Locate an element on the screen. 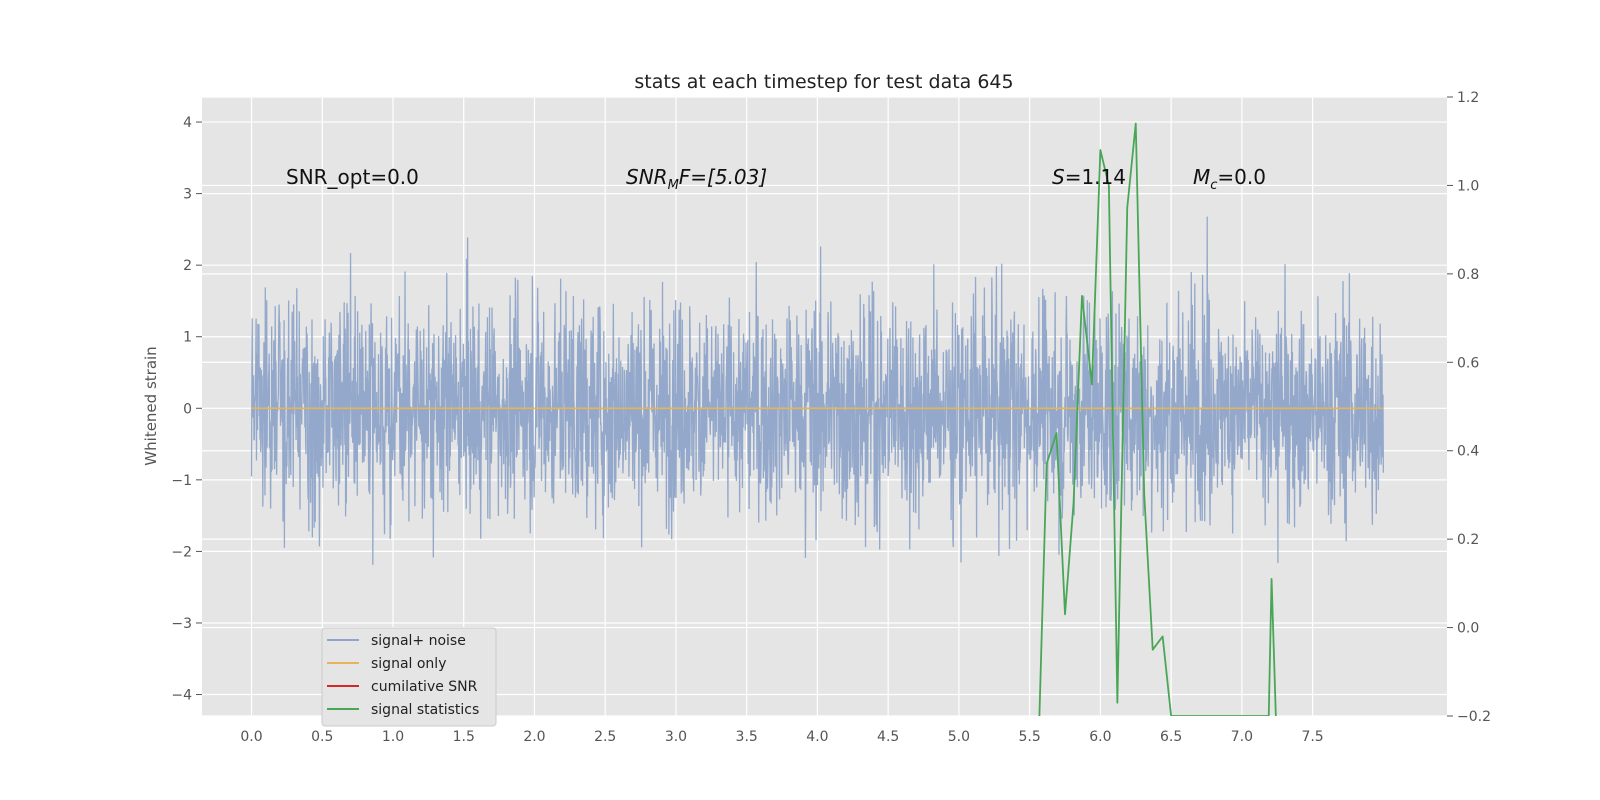 This screenshot has width=1600, height=800. y-tick-label: 3 is located at coordinates (187, 195).